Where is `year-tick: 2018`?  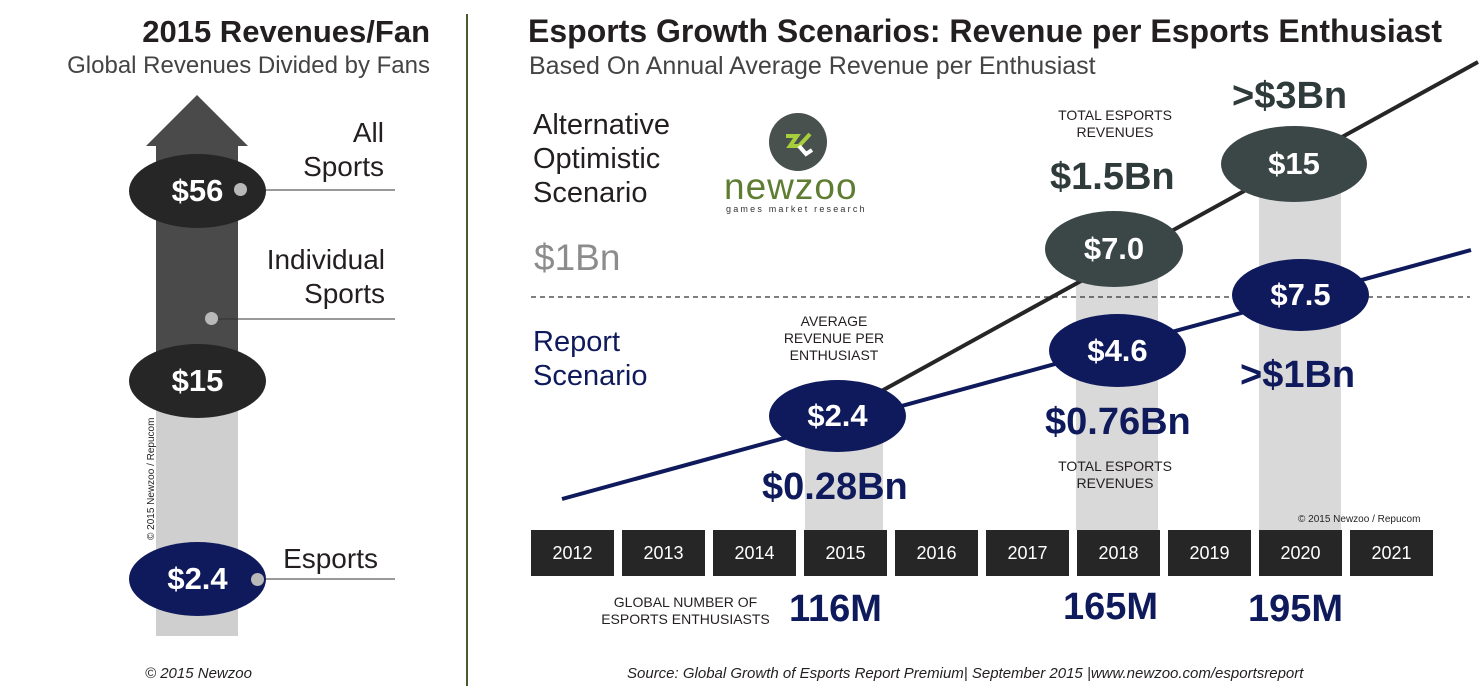 year-tick: 2018 is located at coordinates (1118, 553).